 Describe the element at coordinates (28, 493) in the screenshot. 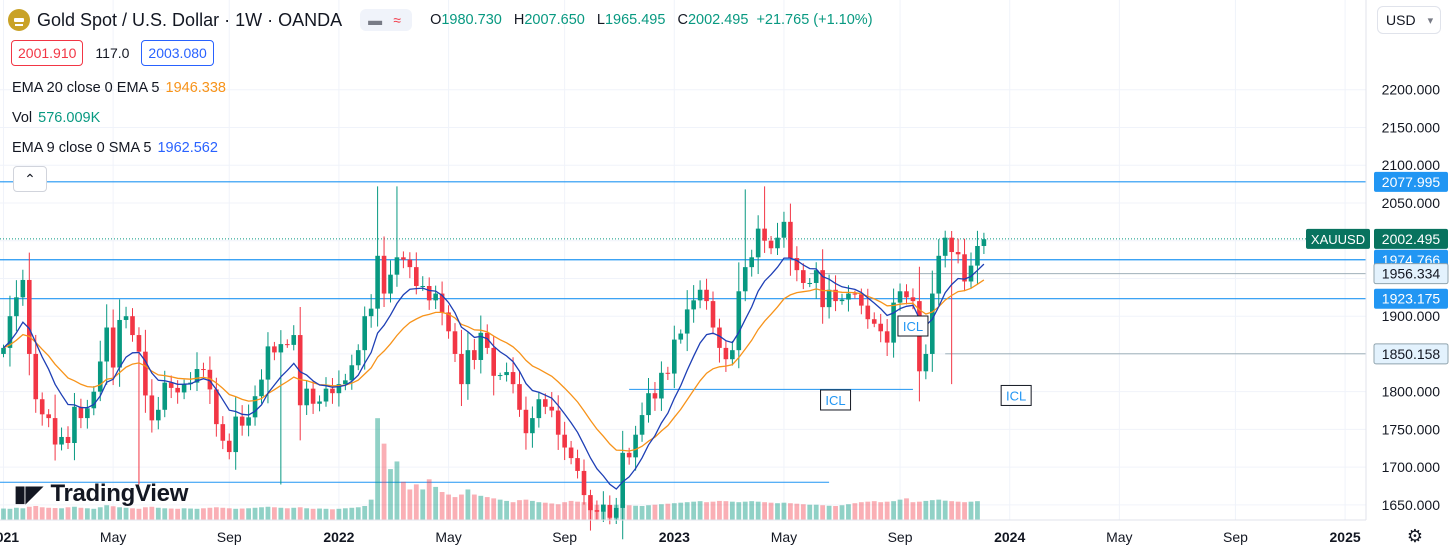

I see `tv-mark-icon: ▮◤` at that location.